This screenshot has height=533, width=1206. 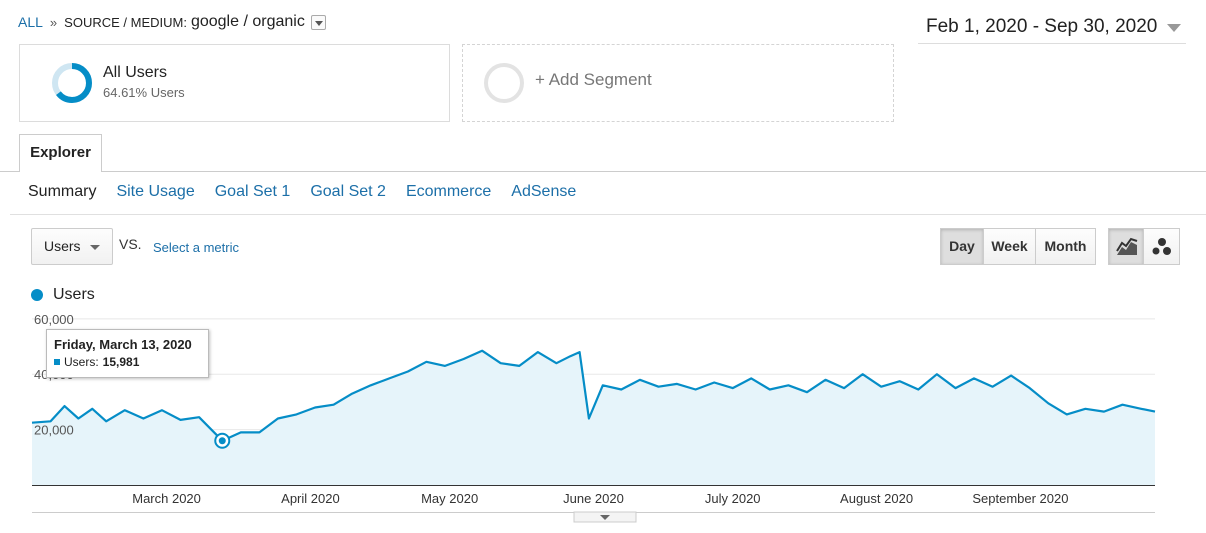 What do you see at coordinates (74, 294) in the screenshot?
I see `legend-users-label: Users` at bounding box center [74, 294].